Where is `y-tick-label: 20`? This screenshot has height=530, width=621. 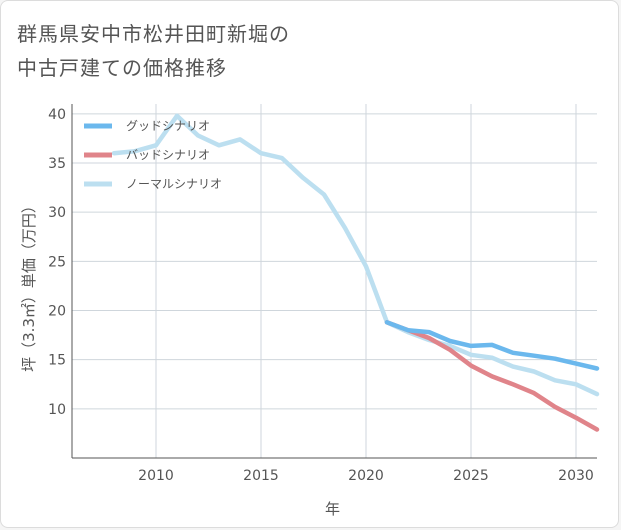 y-tick-label: 20 is located at coordinates (57, 312).